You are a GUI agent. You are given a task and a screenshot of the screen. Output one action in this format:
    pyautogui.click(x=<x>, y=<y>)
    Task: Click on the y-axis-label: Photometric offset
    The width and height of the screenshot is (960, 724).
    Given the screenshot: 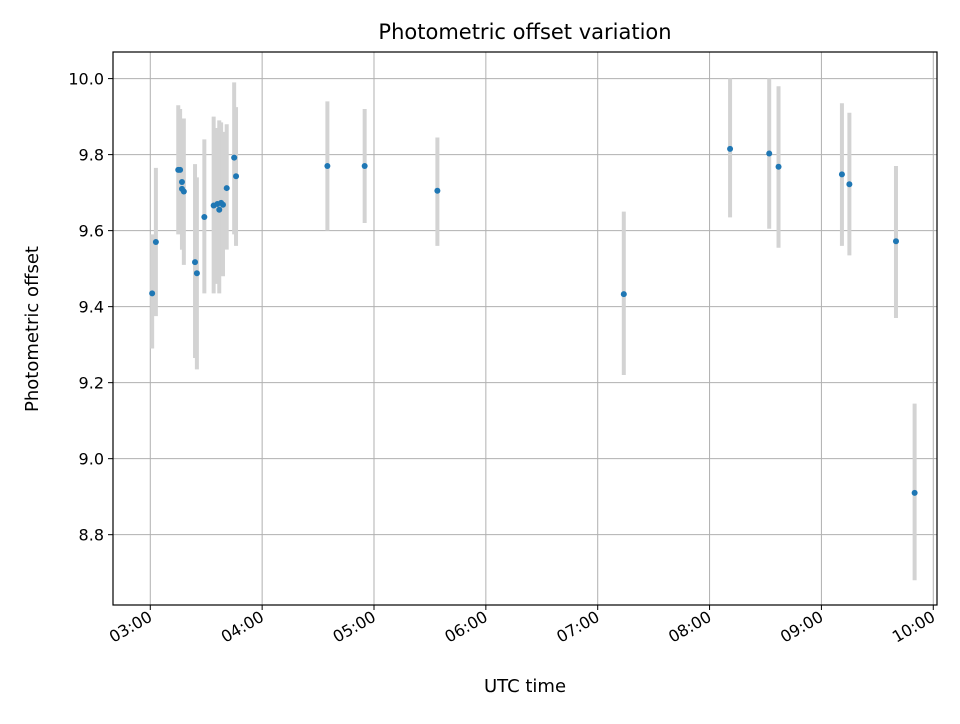 What is the action you would take?
    pyautogui.click(x=32, y=329)
    